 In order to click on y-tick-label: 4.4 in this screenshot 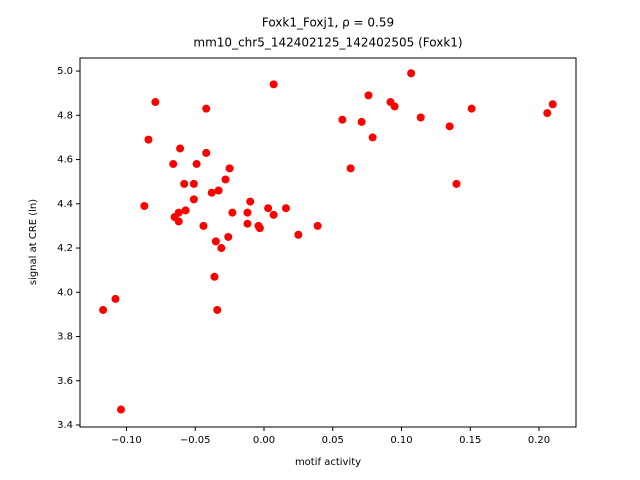, I will do `click(65, 204)`.